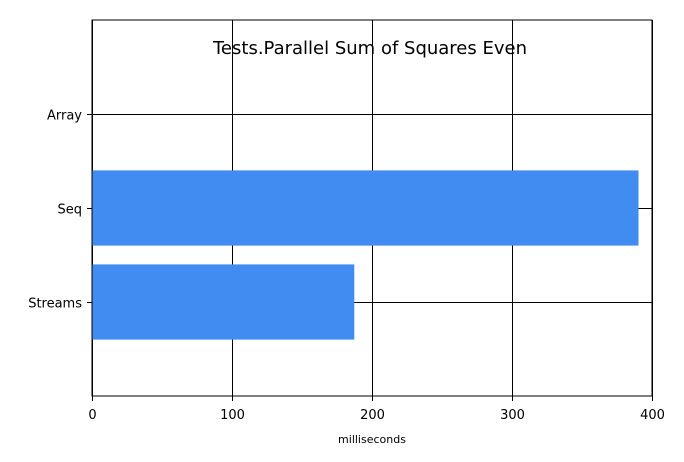  What do you see at coordinates (372, 415) in the screenshot?
I see `x-tick-label: 200` at bounding box center [372, 415].